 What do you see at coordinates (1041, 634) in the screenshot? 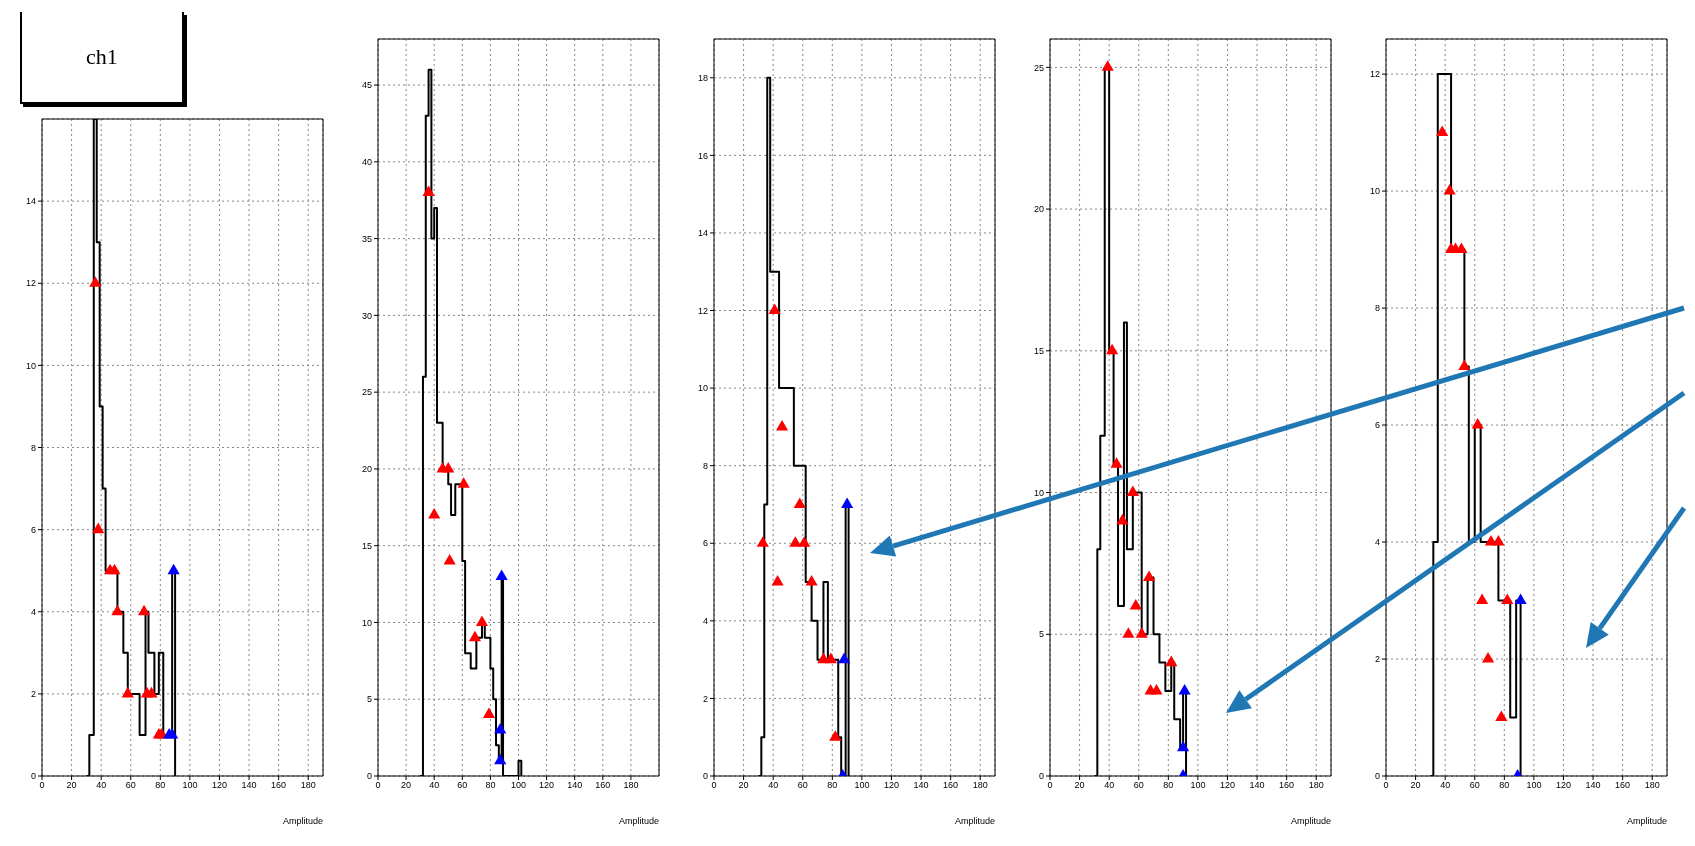
I see `y-tick-label: 5` at bounding box center [1041, 634].